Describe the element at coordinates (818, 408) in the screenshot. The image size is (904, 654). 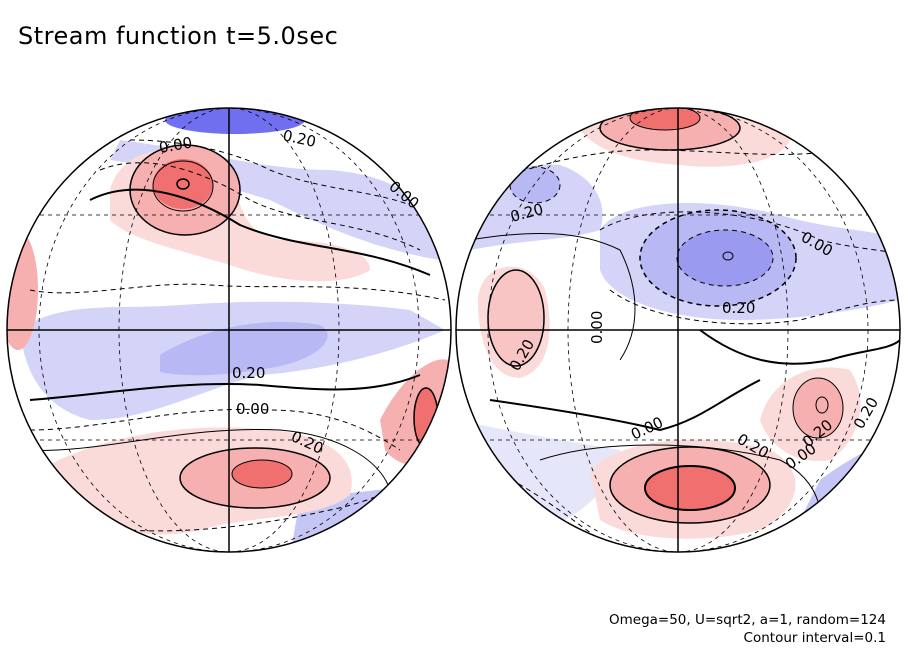
I see `right-pos-right-core` at that location.